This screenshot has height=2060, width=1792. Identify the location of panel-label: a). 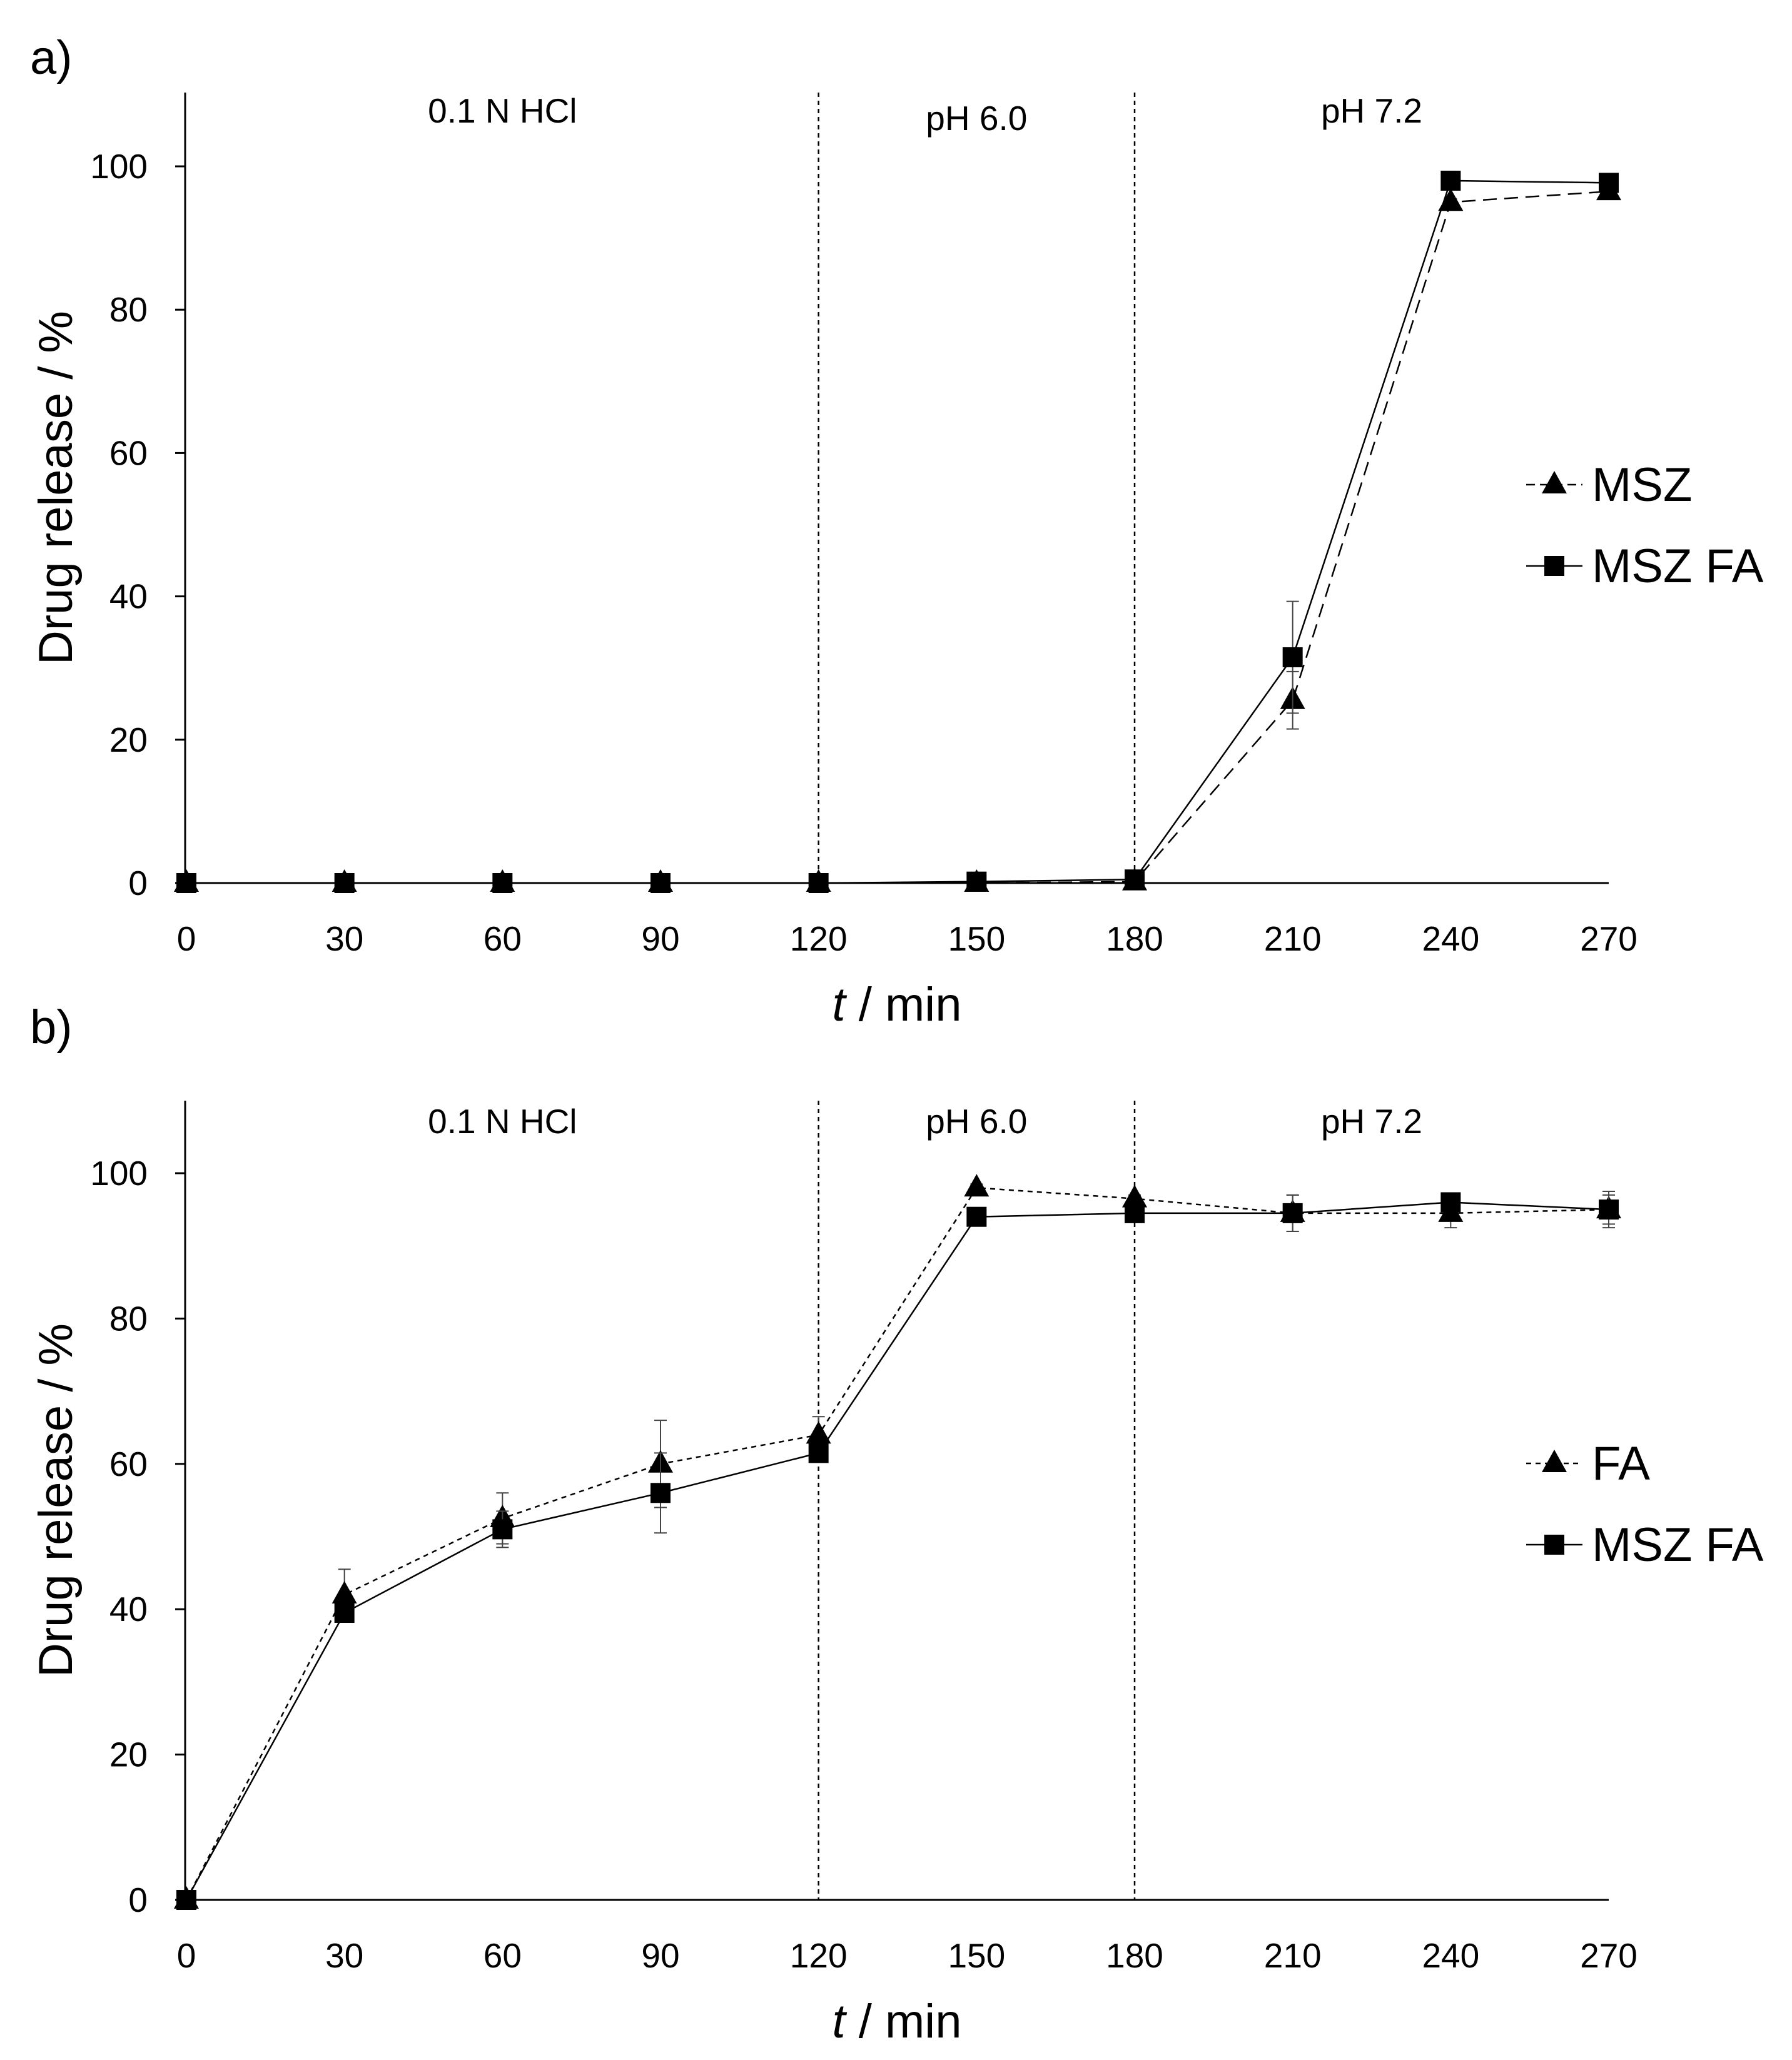
(52, 58).